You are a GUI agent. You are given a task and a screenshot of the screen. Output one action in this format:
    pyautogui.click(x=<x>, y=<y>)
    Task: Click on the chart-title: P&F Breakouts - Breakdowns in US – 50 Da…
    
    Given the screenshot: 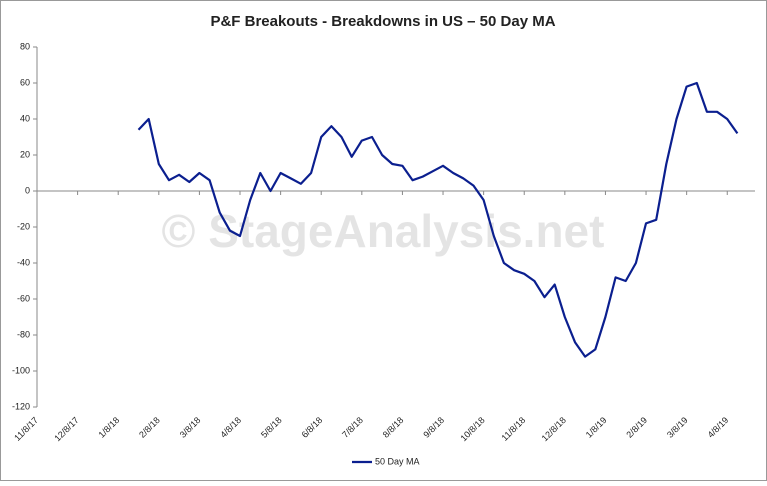 What is the action you would take?
    pyautogui.click(x=382, y=21)
    